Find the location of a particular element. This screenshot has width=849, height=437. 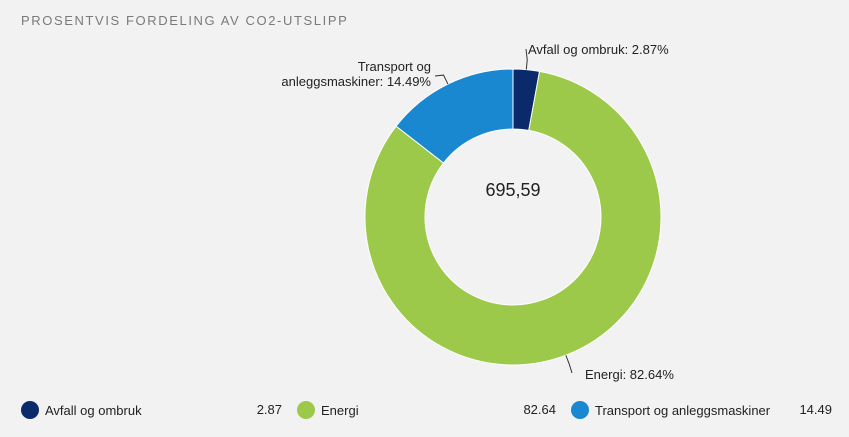

legend-item-avfall: Avfall og ombruk is located at coordinates (81, 410).